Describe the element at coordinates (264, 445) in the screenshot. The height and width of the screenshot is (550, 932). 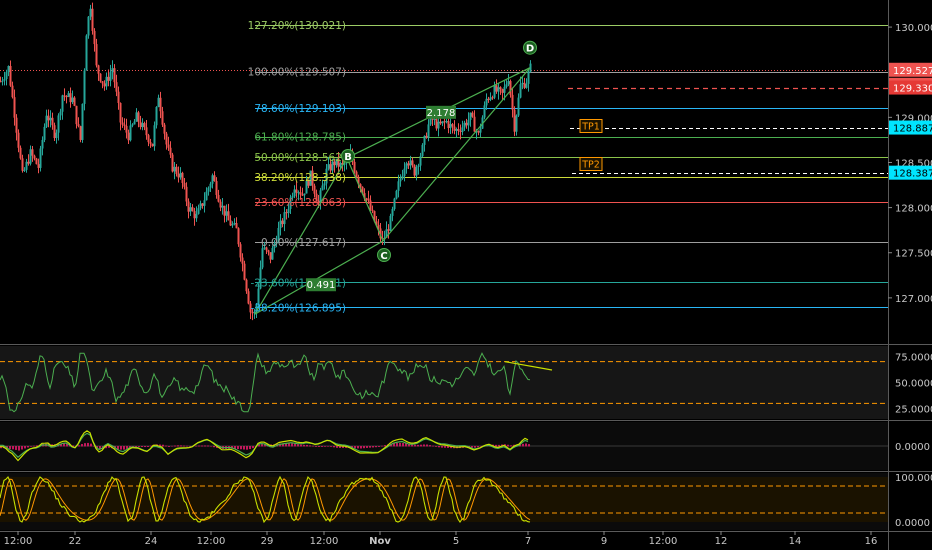
I see `macd-signal-line` at that location.